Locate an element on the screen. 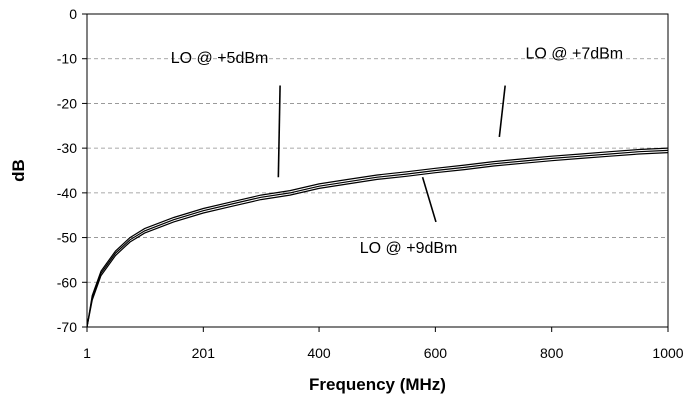 The image size is (700, 403). x-tick-label: 800 is located at coordinates (552, 353).